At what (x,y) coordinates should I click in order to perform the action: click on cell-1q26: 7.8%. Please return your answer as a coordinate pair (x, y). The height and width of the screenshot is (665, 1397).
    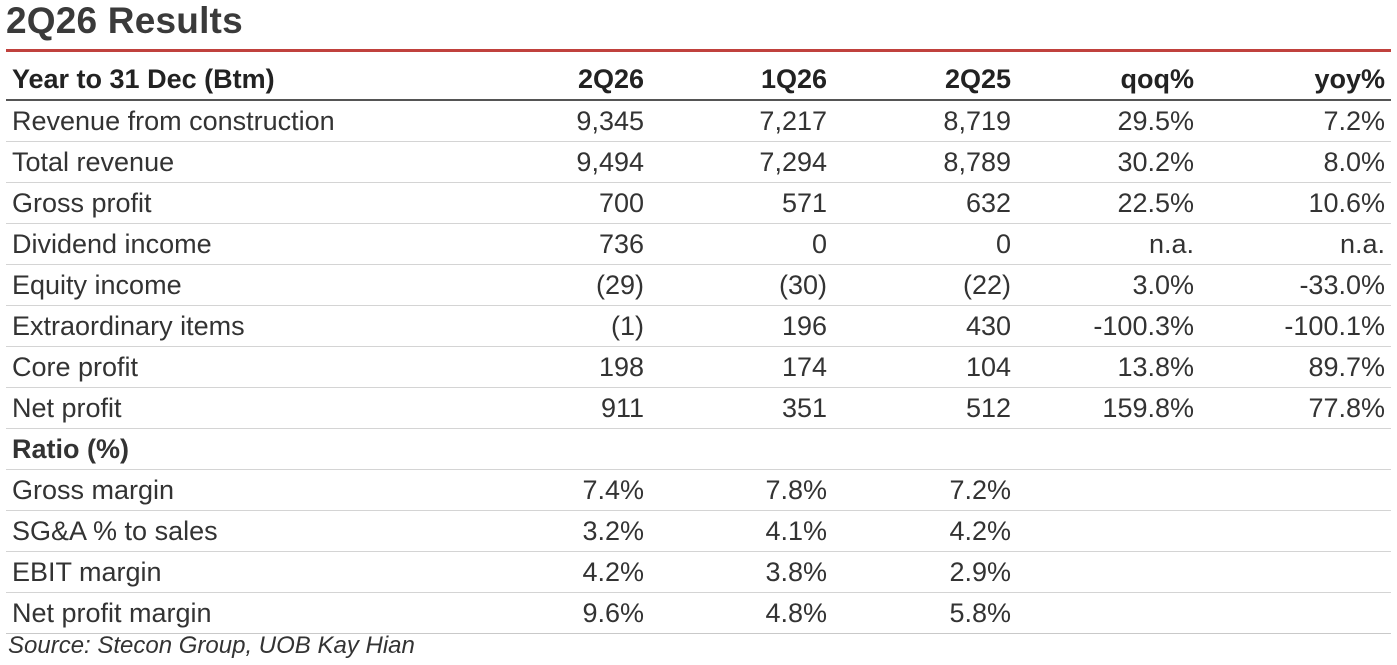
    Looking at the image, I should click on (741, 490).